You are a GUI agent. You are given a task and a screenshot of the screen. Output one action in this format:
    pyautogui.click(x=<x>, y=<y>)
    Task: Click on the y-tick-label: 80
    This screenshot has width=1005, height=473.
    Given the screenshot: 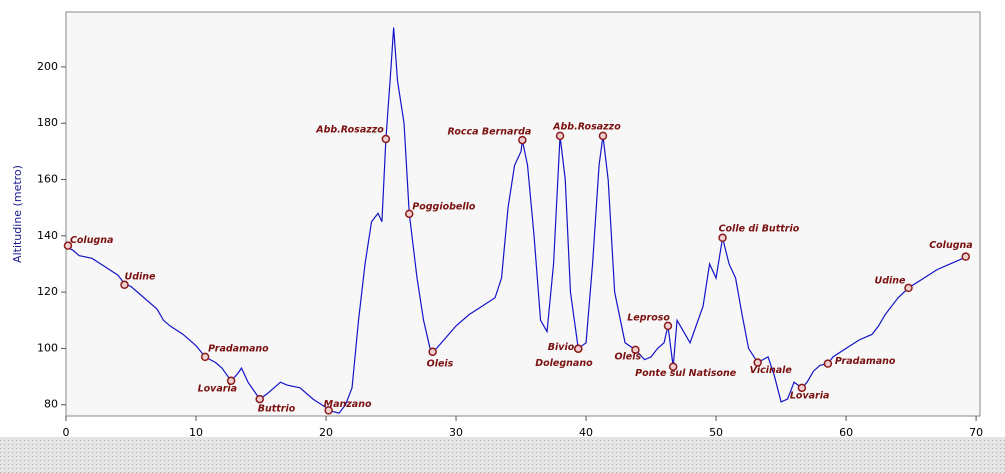 What is the action you would take?
    pyautogui.click(x=51, y=404)
    